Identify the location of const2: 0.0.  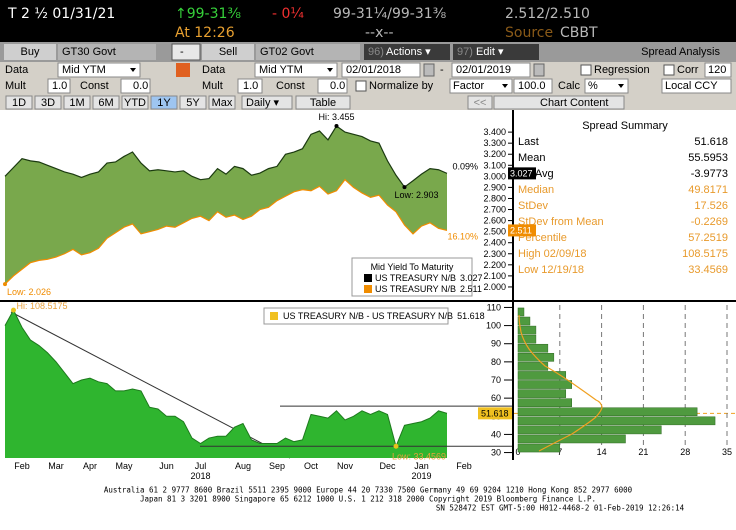
(337, 86).